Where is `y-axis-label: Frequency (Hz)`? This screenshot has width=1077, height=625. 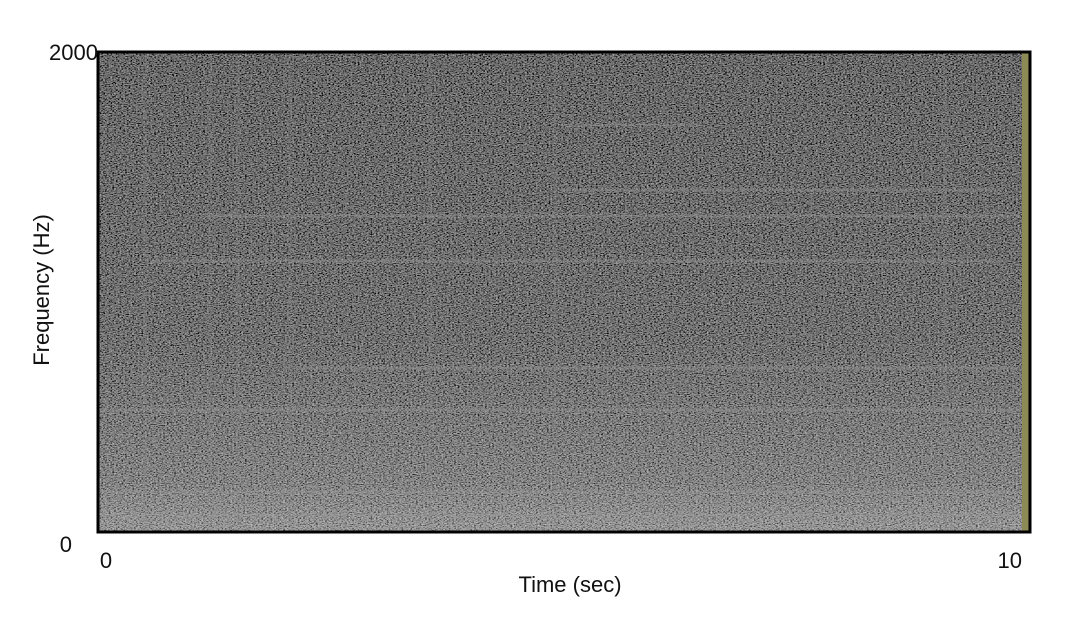
y-axis-label: Frequency (Hz) is located at coordinates (41, 290).